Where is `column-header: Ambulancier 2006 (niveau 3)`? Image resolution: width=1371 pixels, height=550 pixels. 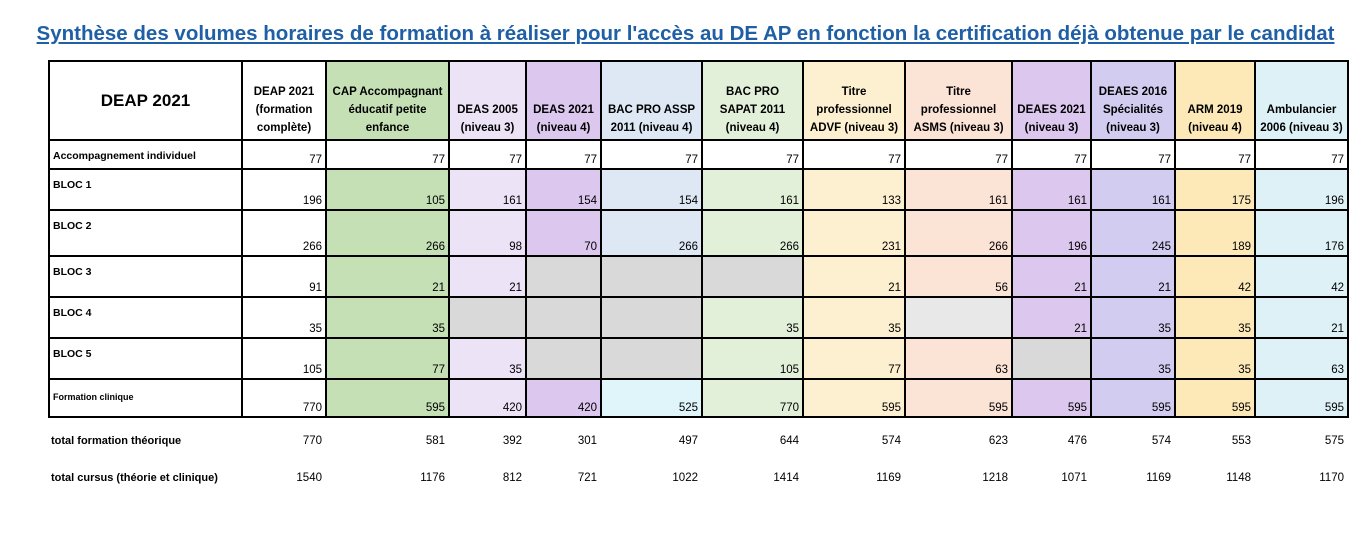 column-header: Ambulancier 2006 (niveau 3) is located at coordinates (1301, 100).